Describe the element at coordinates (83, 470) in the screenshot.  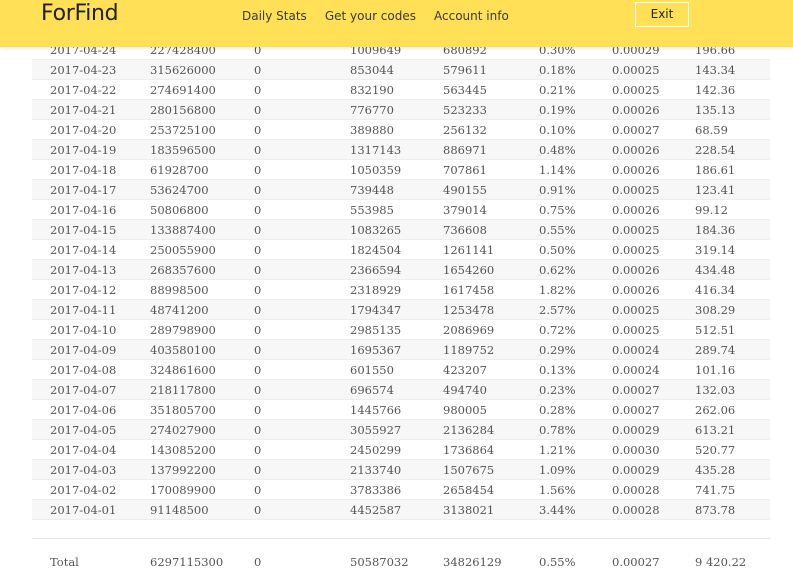
I see `date-cell: 2017-04-03` at that location.